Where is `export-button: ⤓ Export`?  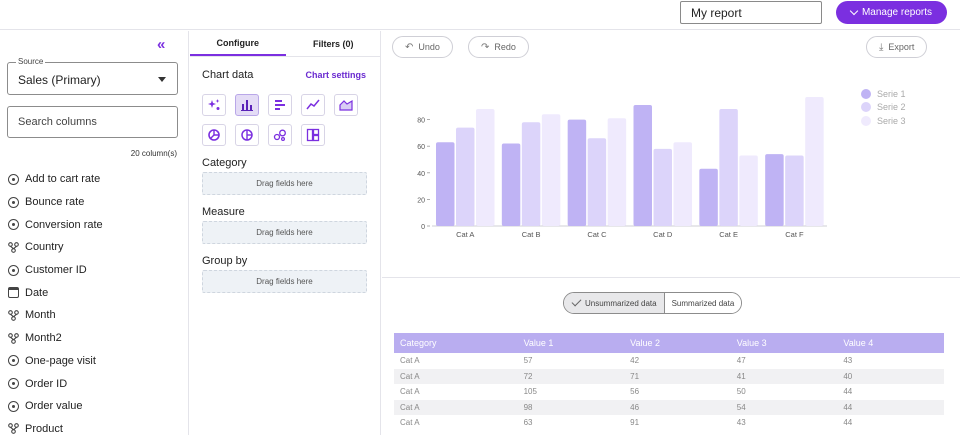 export-button: ⤓ Export is located at coordinates (897, 47).